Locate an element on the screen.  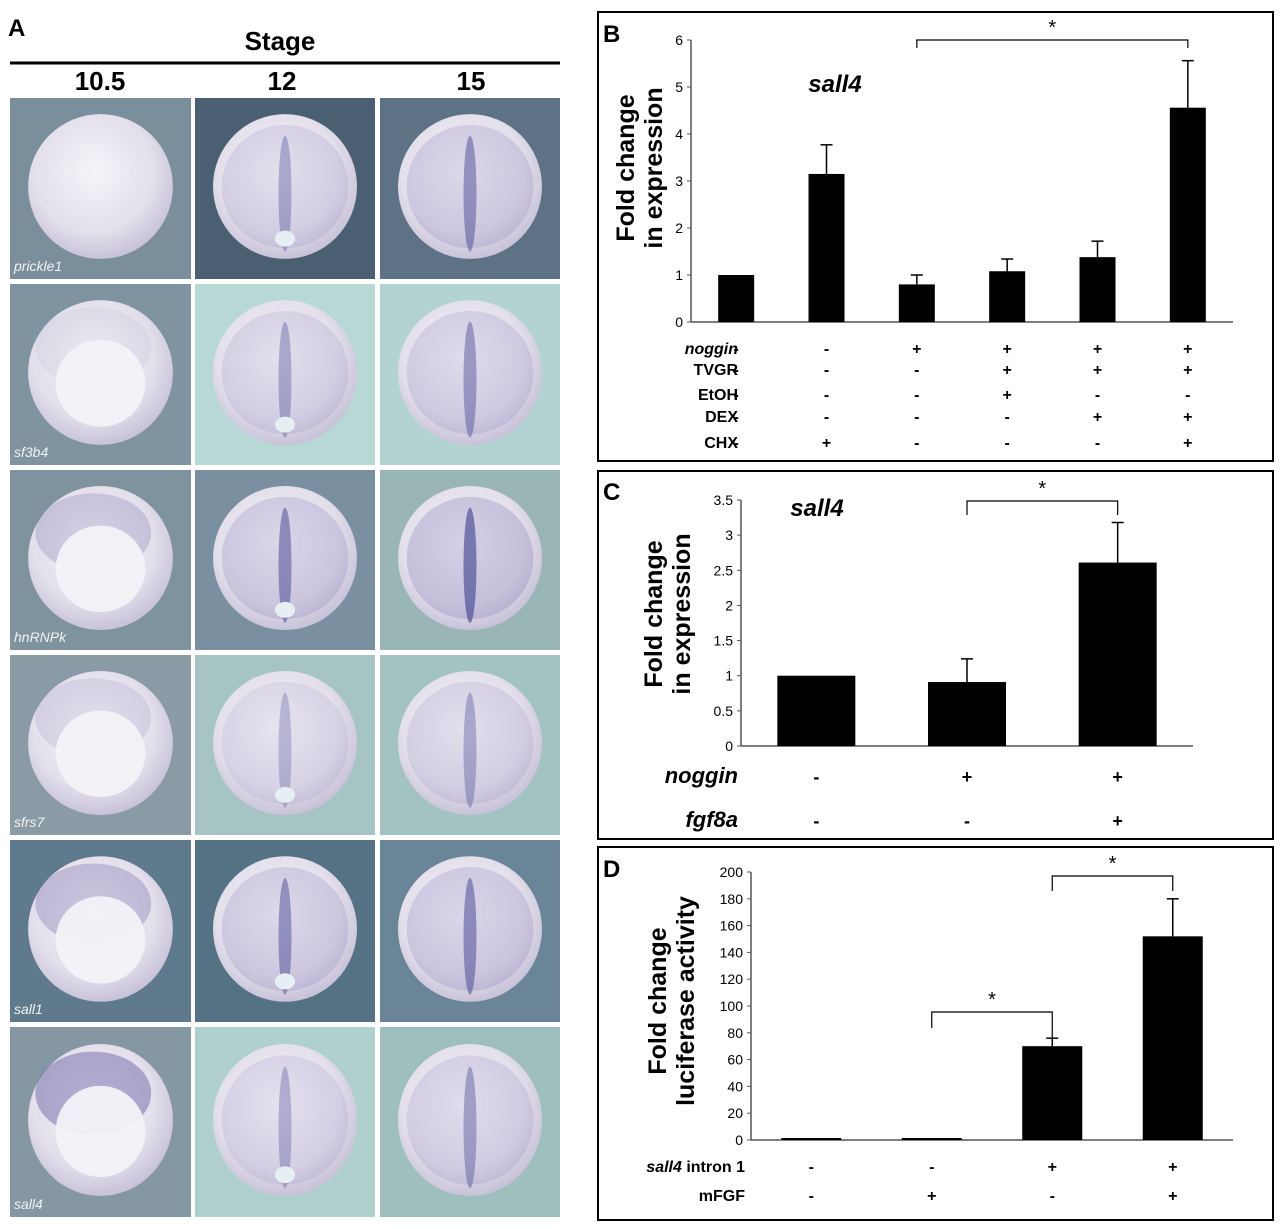
panel-b-condition-sign-1-6: + is located at coordinates (1187, 349).